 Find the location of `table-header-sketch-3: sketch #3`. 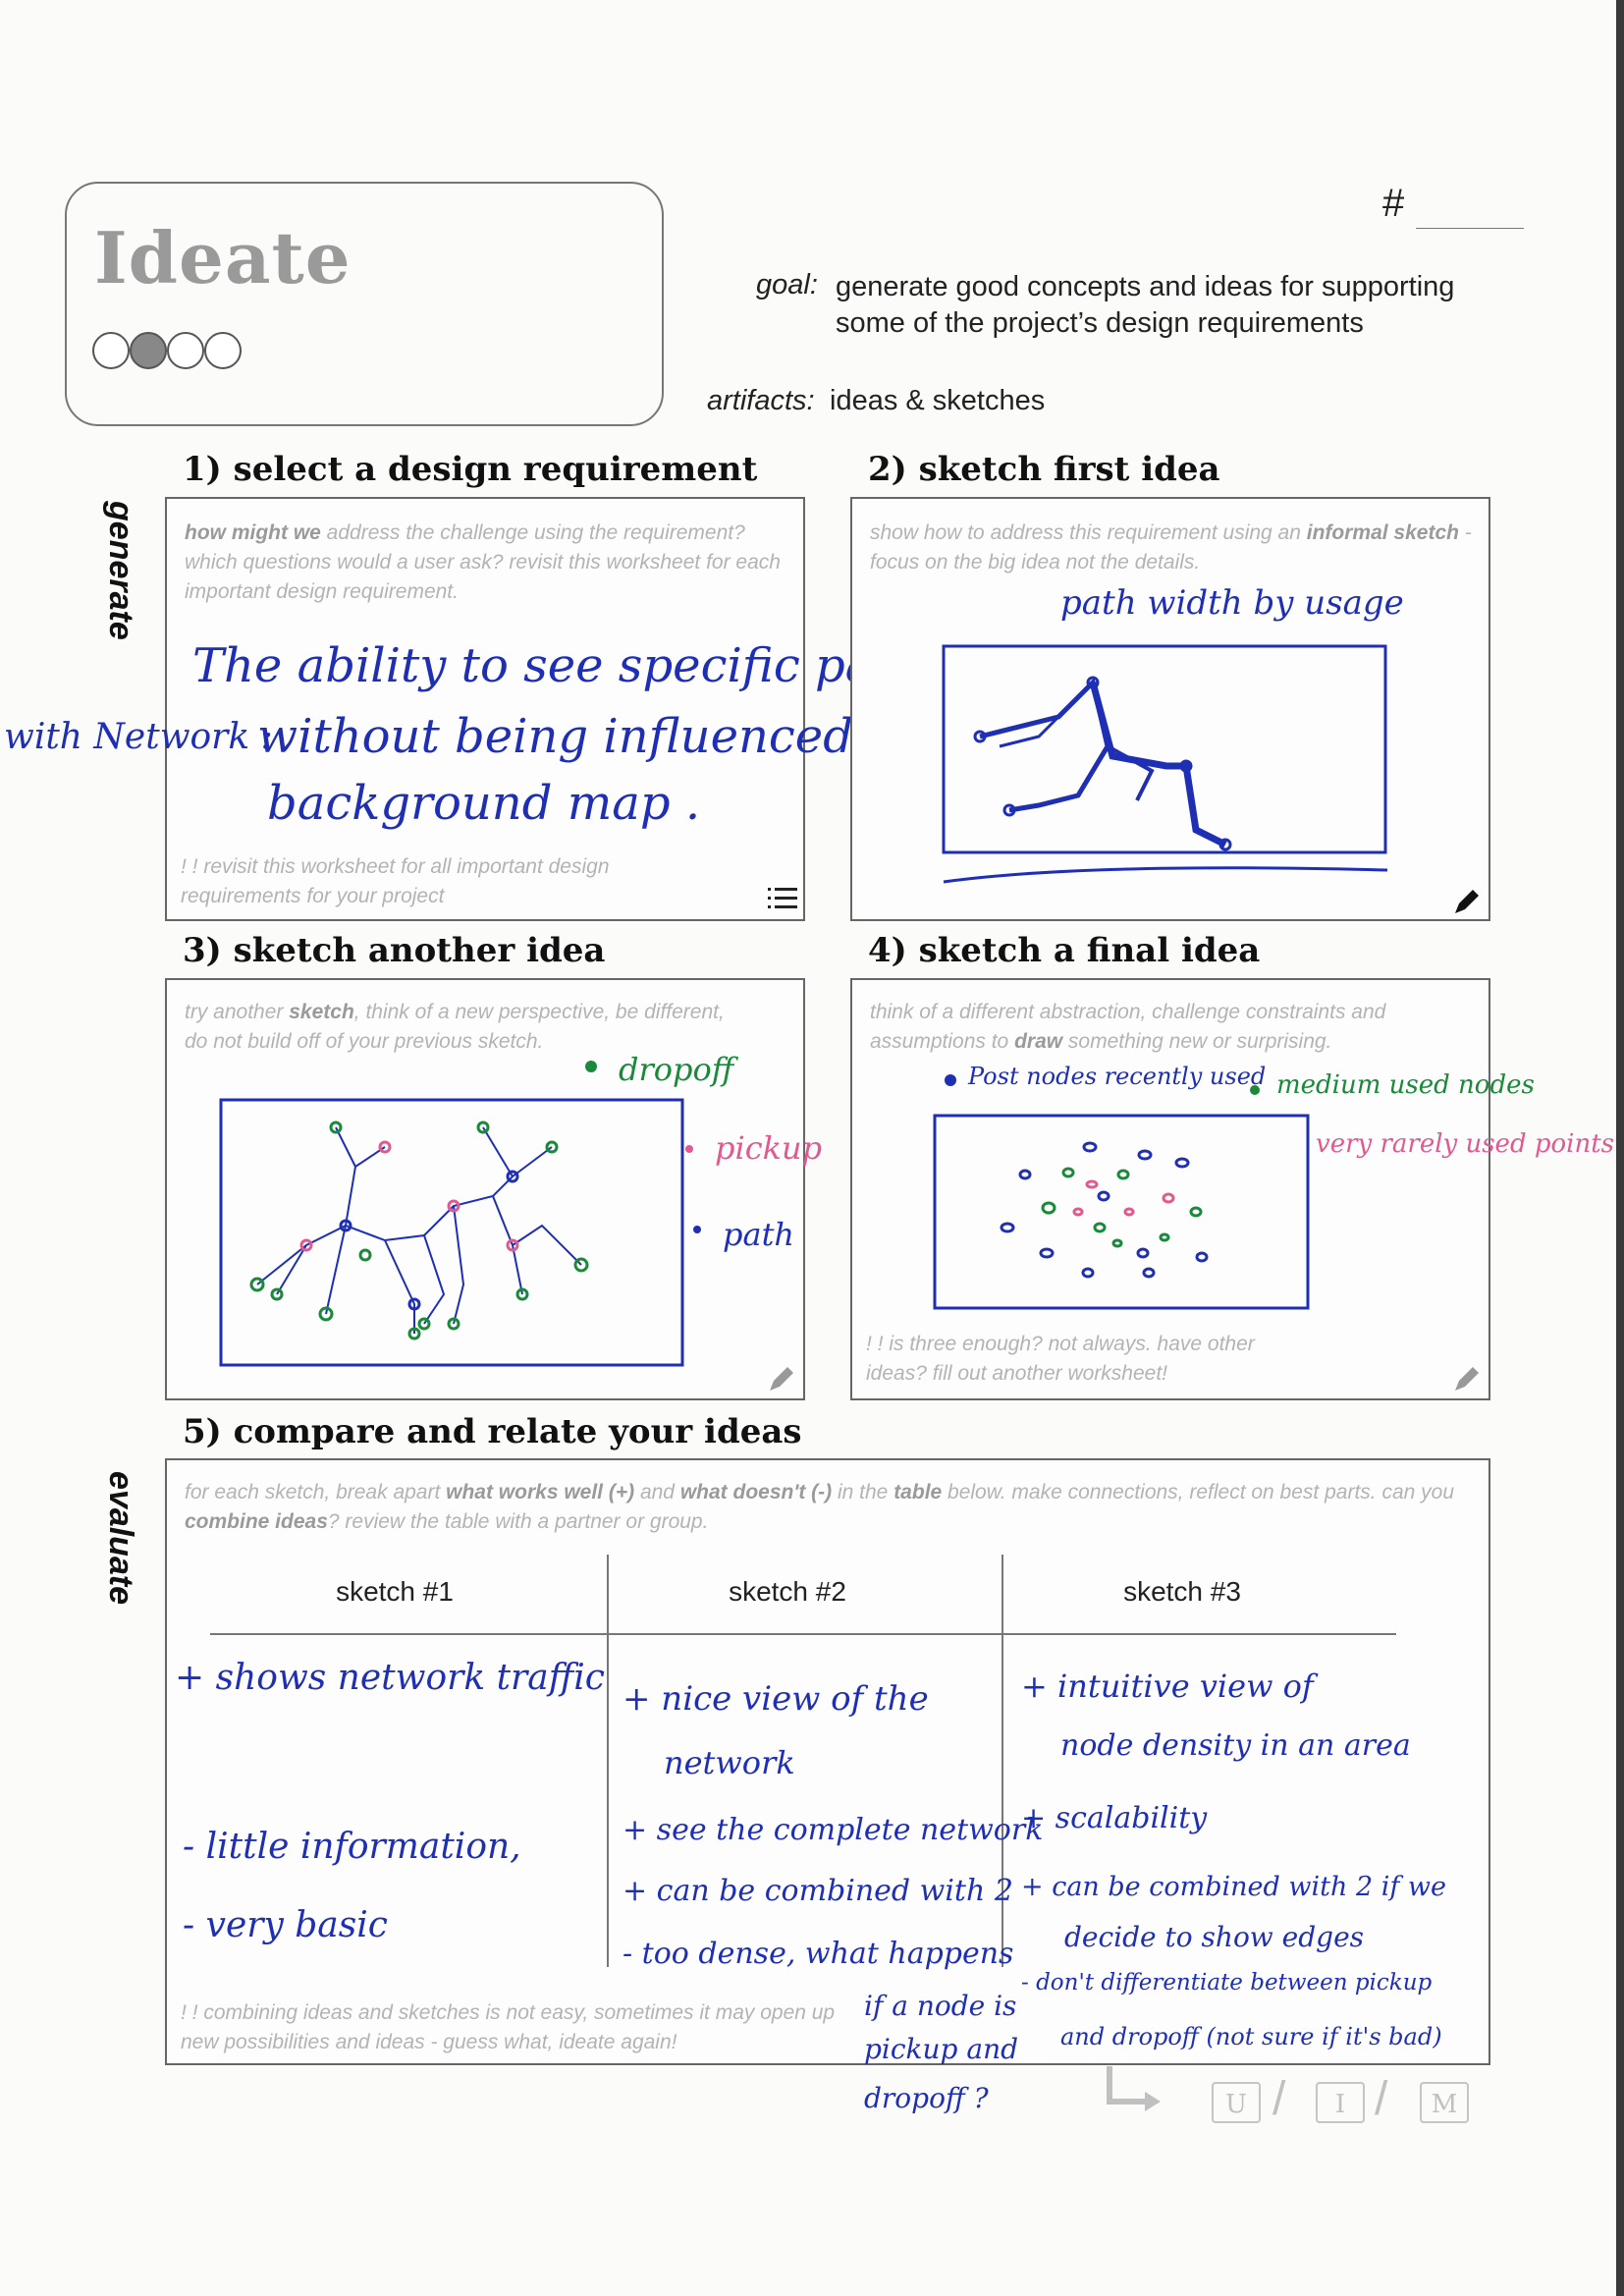

table-header-sketch-3: sketch #3 is located at coordinates (1182, 1591).